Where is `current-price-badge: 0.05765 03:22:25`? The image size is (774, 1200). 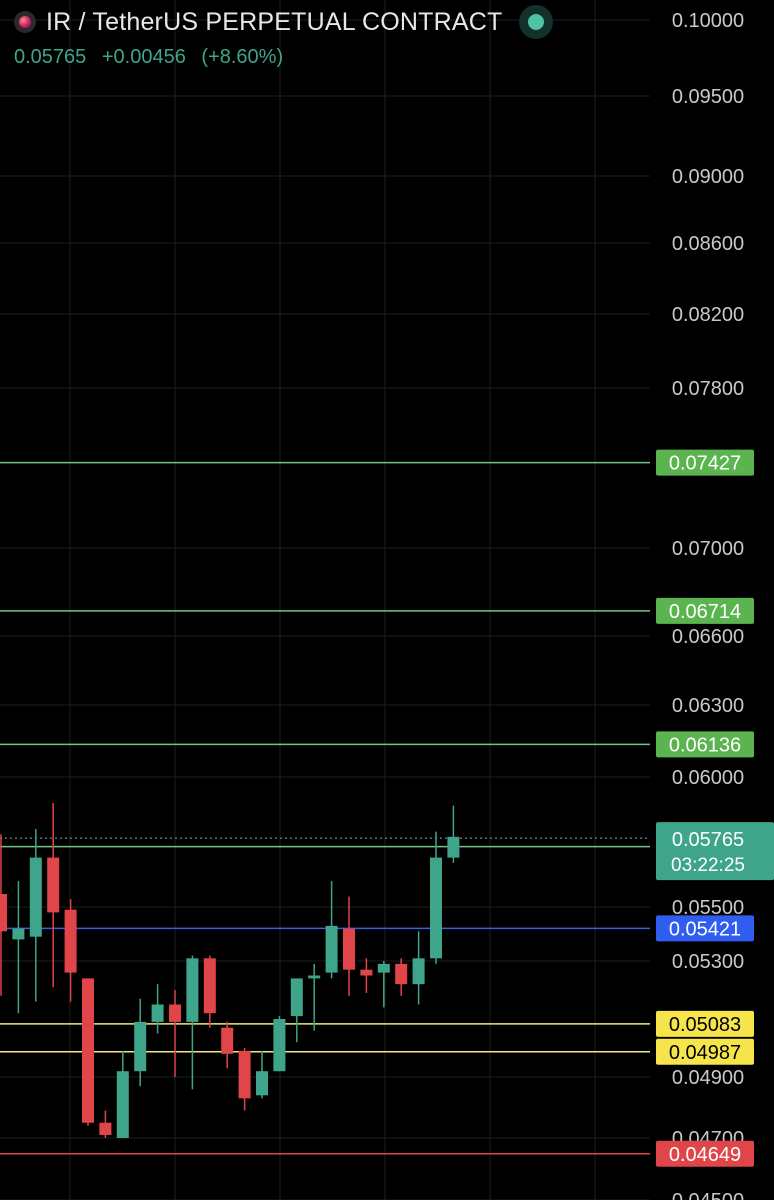
current-price-badge: 0.05765 03:22:25 is located at coordinates (715, 851).